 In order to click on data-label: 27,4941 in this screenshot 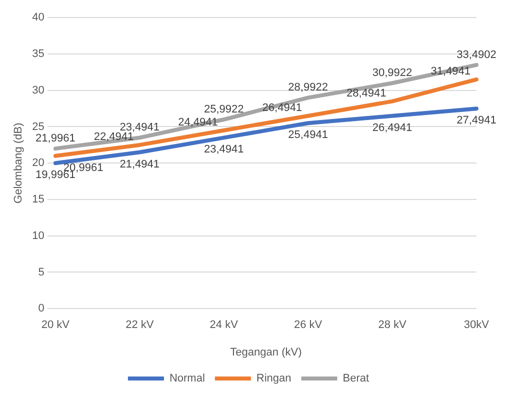, I will do `click(476, 120)`.